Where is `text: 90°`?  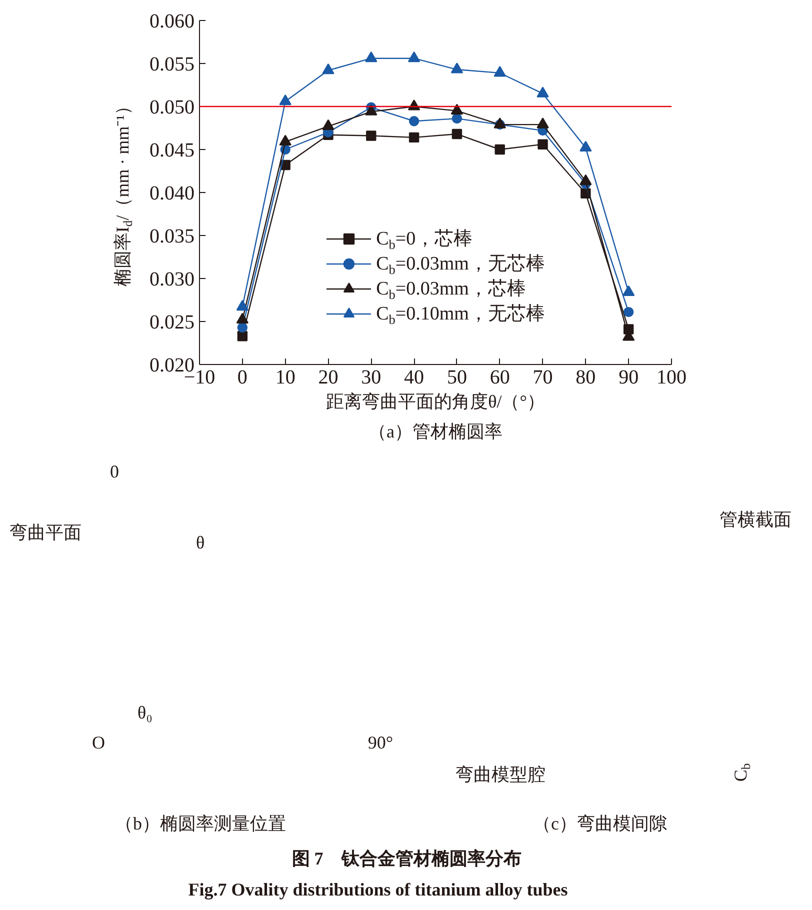
text: 90° is located at coordinates (381, 742).